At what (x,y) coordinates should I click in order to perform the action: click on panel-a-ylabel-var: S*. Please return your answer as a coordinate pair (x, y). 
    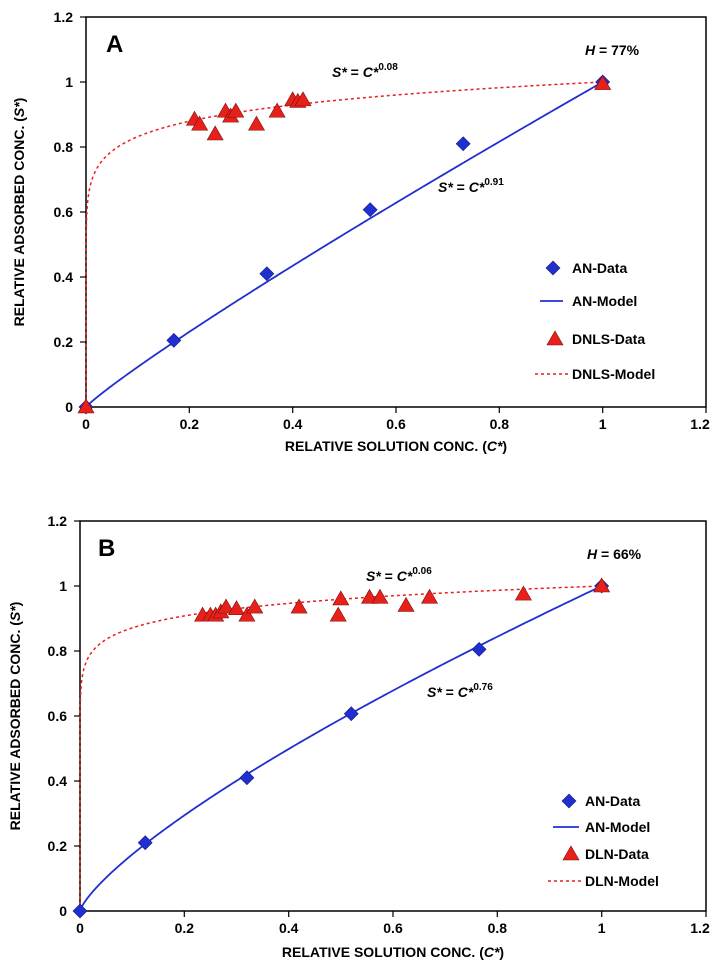
    Looking at the image, I should click on (19, 109).